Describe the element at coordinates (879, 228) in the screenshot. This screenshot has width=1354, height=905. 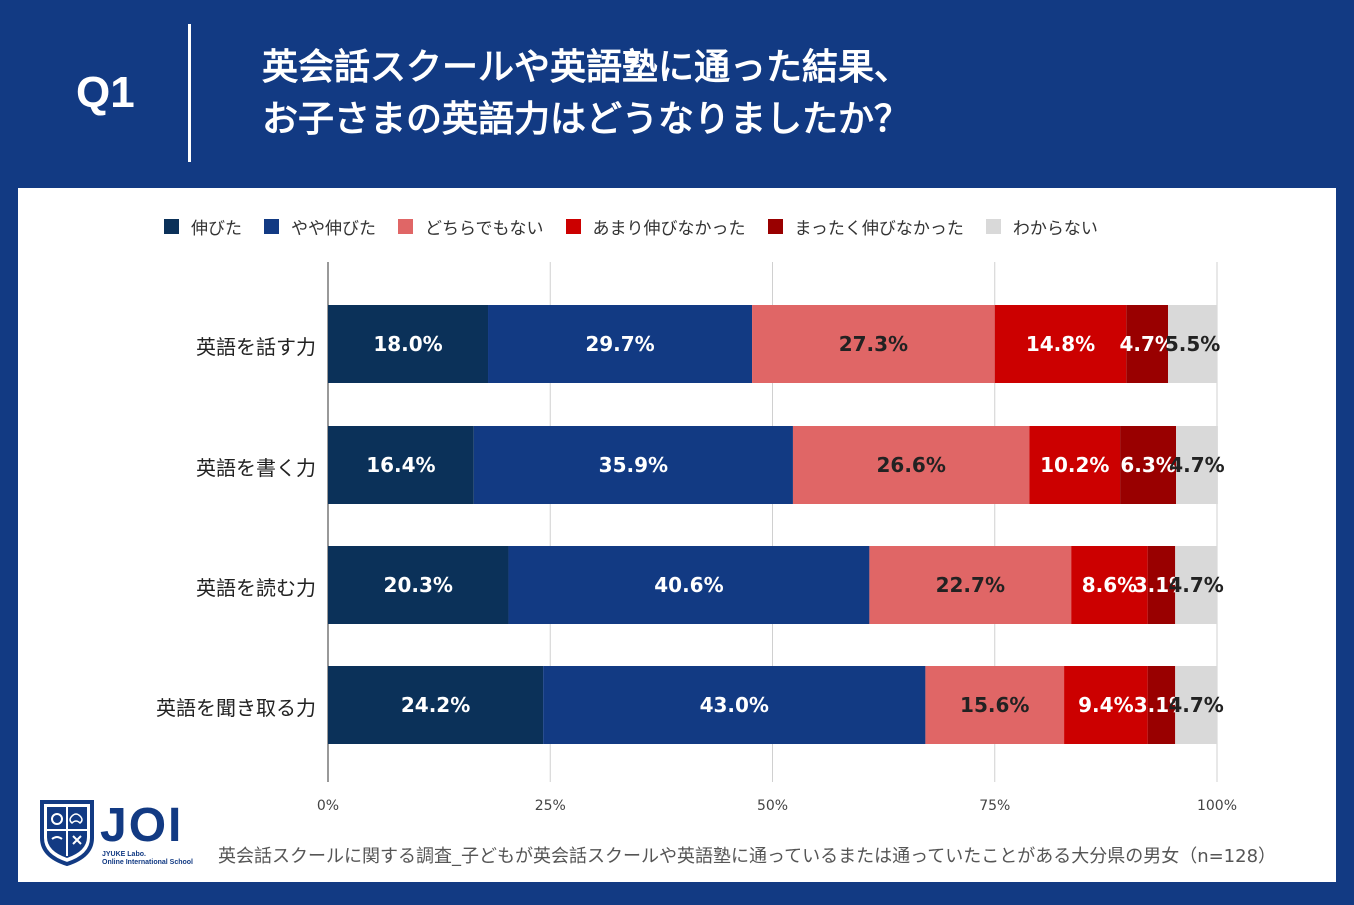
I see `legend-label: まったく伸びなかった` at that location.